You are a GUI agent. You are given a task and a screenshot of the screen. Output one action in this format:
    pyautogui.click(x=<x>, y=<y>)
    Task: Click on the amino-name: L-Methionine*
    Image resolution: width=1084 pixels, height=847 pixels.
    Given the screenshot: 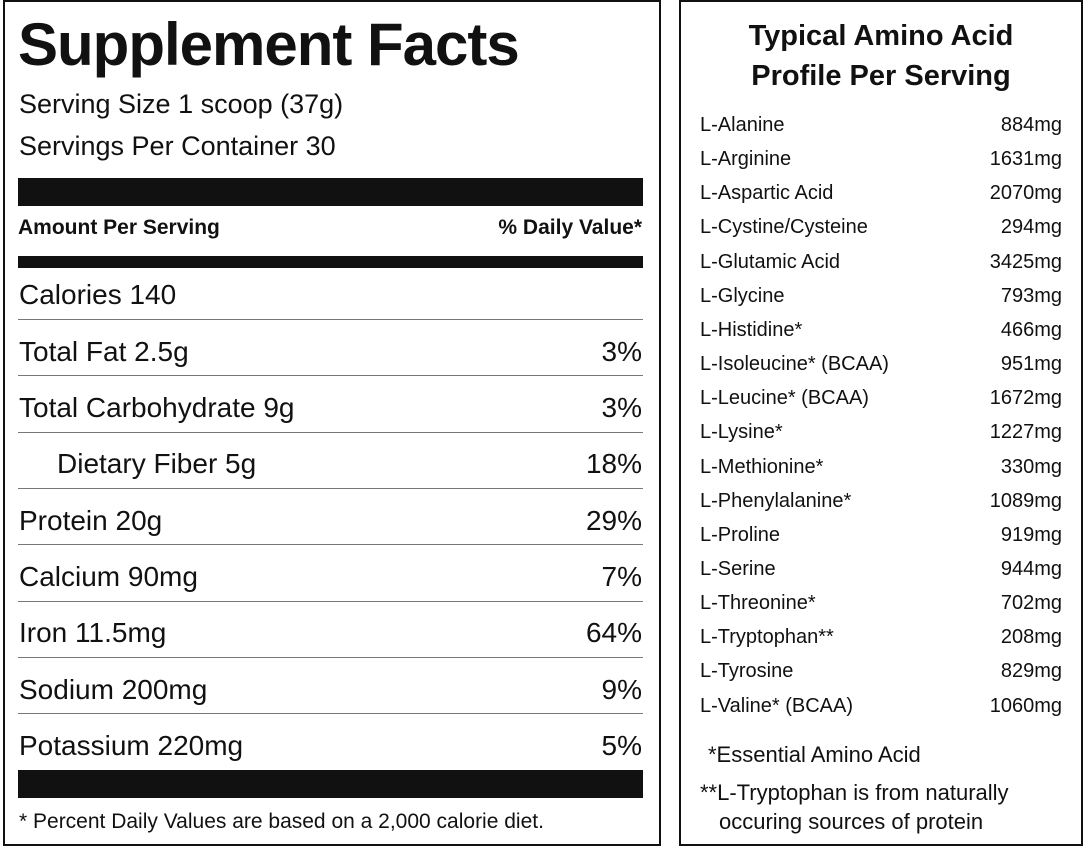 What is the action you would take?
    pyautogui.click(x=762, y=466)
    